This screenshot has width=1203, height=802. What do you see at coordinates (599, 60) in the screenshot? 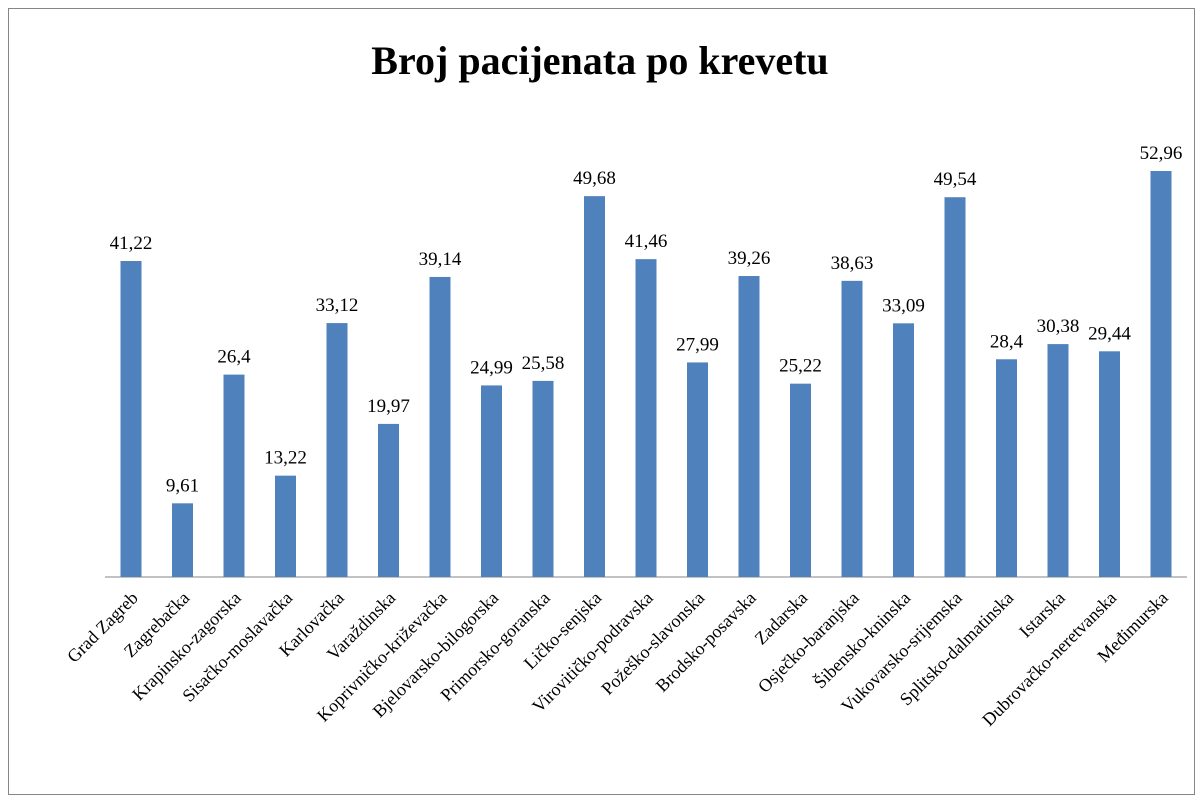
I see `chart-title: Broj pacijenata po krevetu` at bounding box center [599, 60].